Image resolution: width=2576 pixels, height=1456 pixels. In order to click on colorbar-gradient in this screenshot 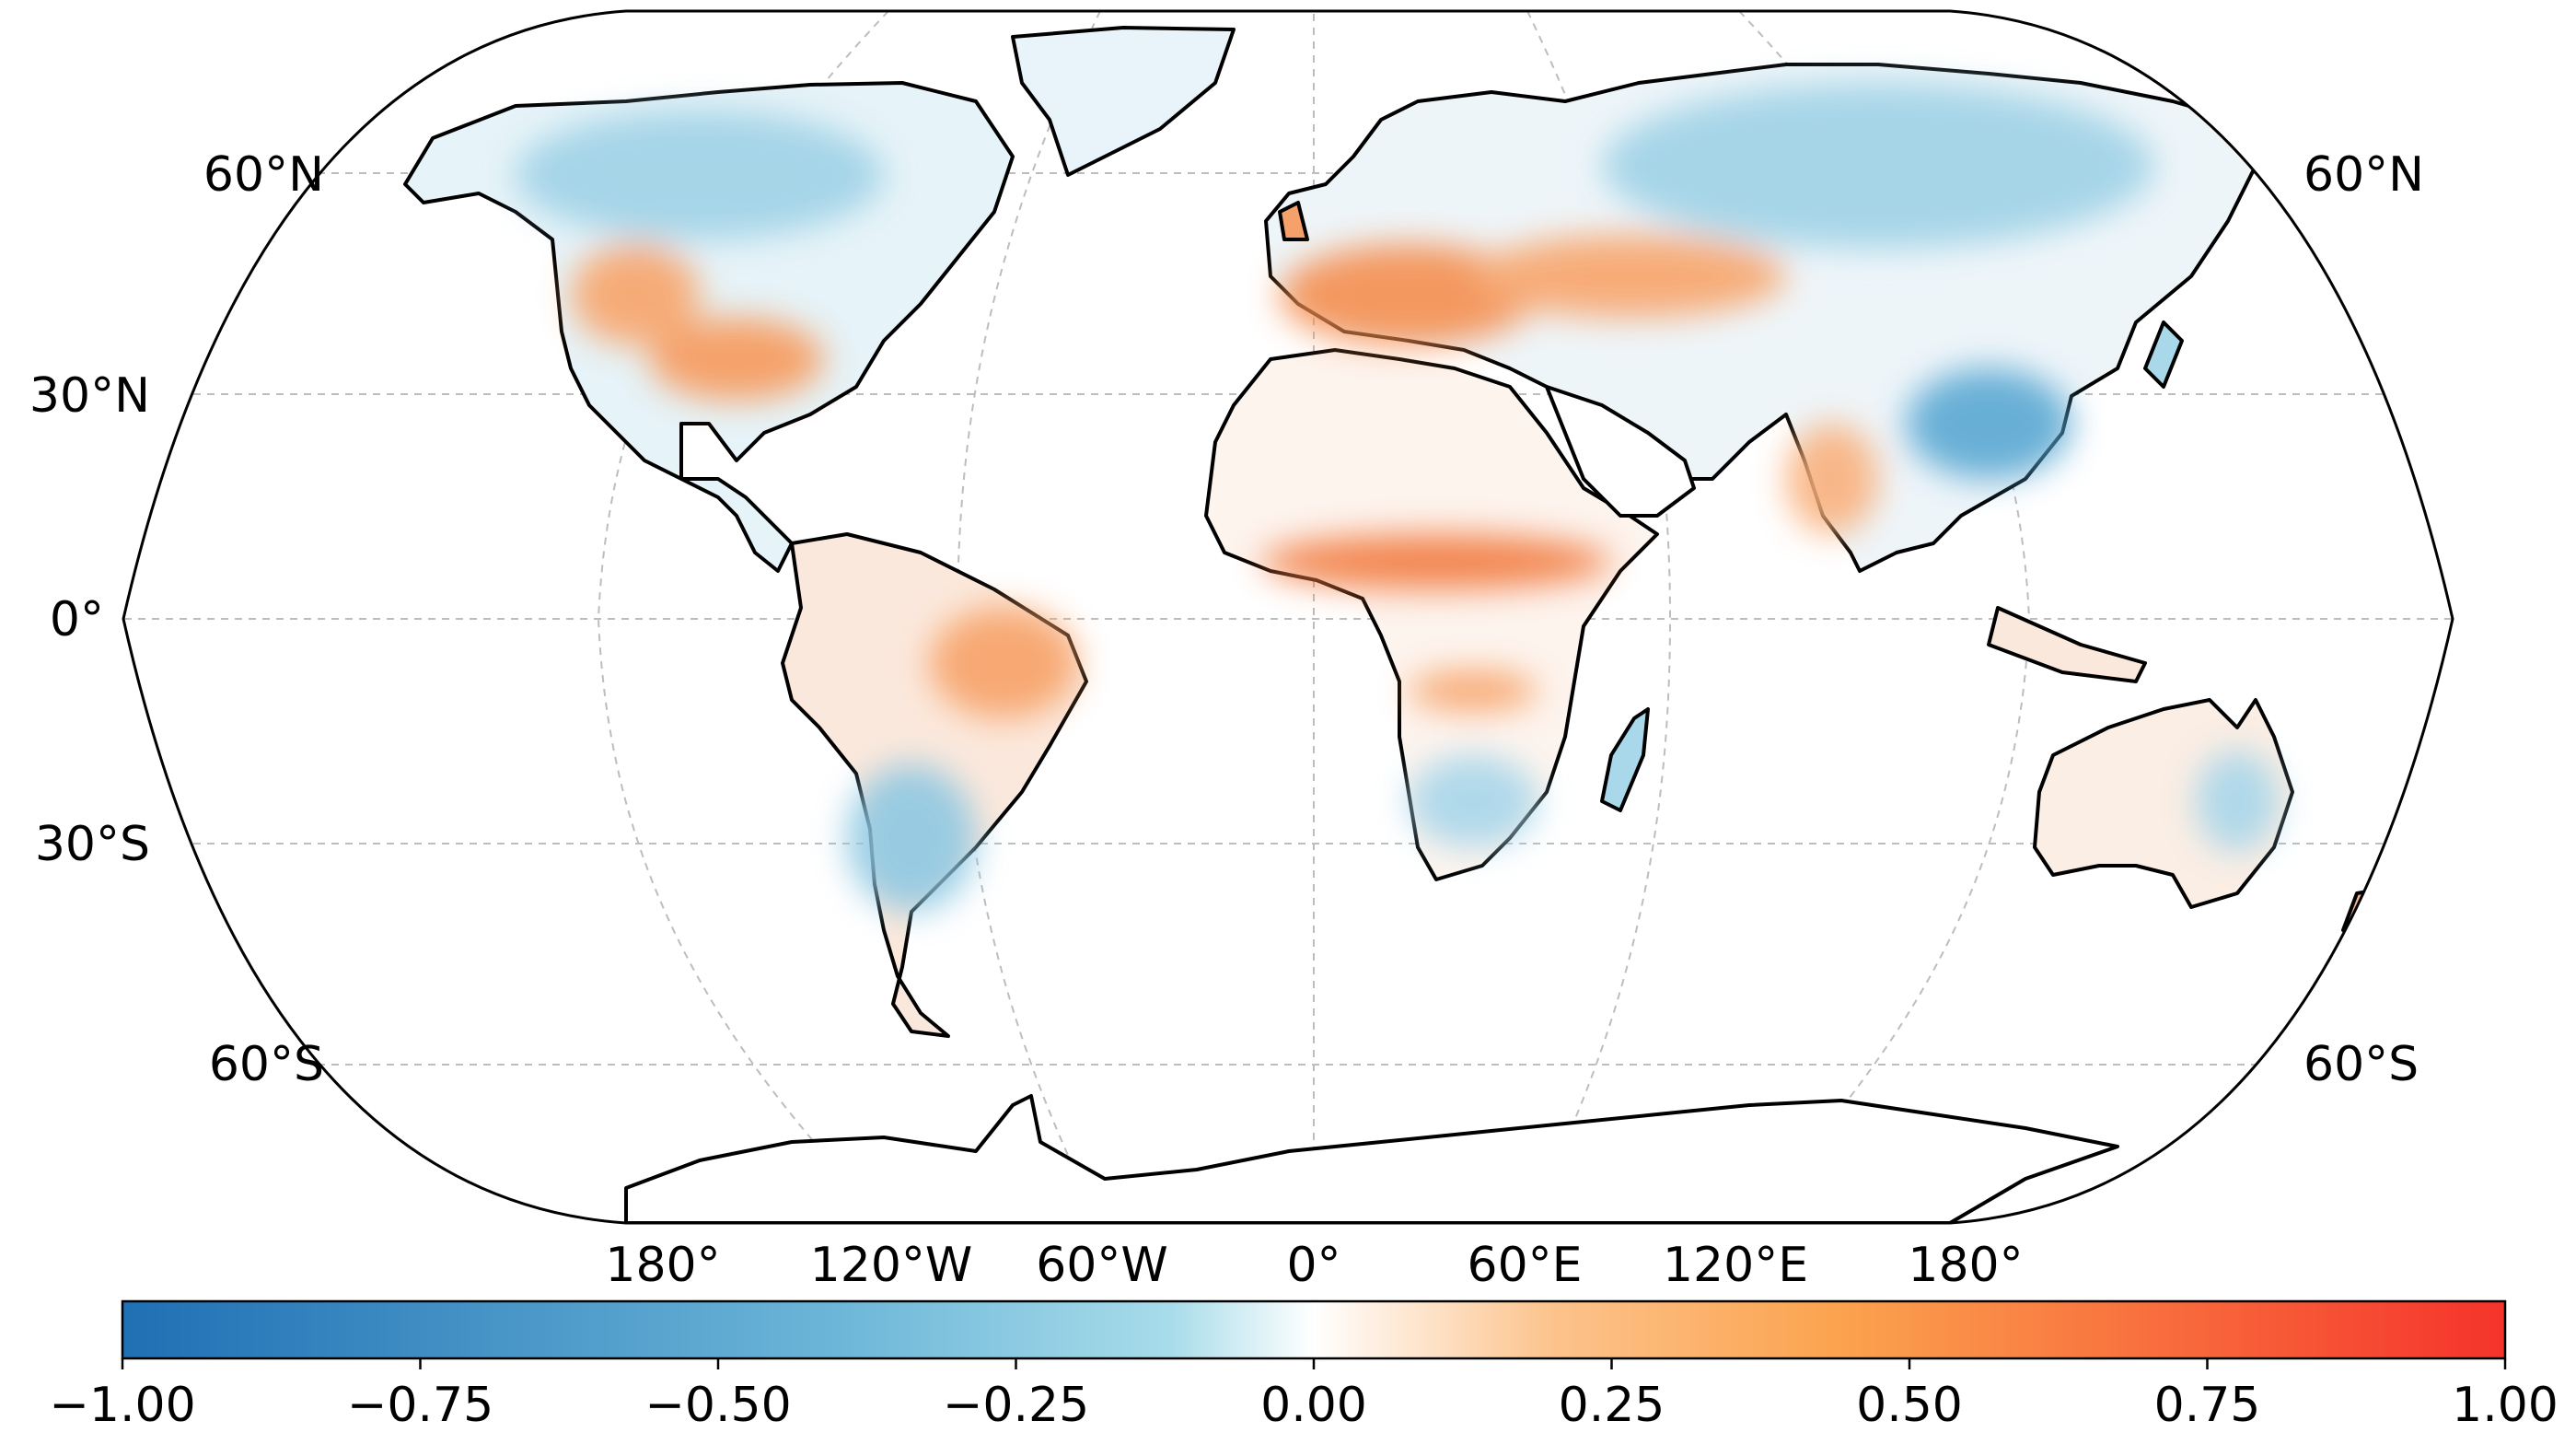, I will do `click(1314, 1329)`.